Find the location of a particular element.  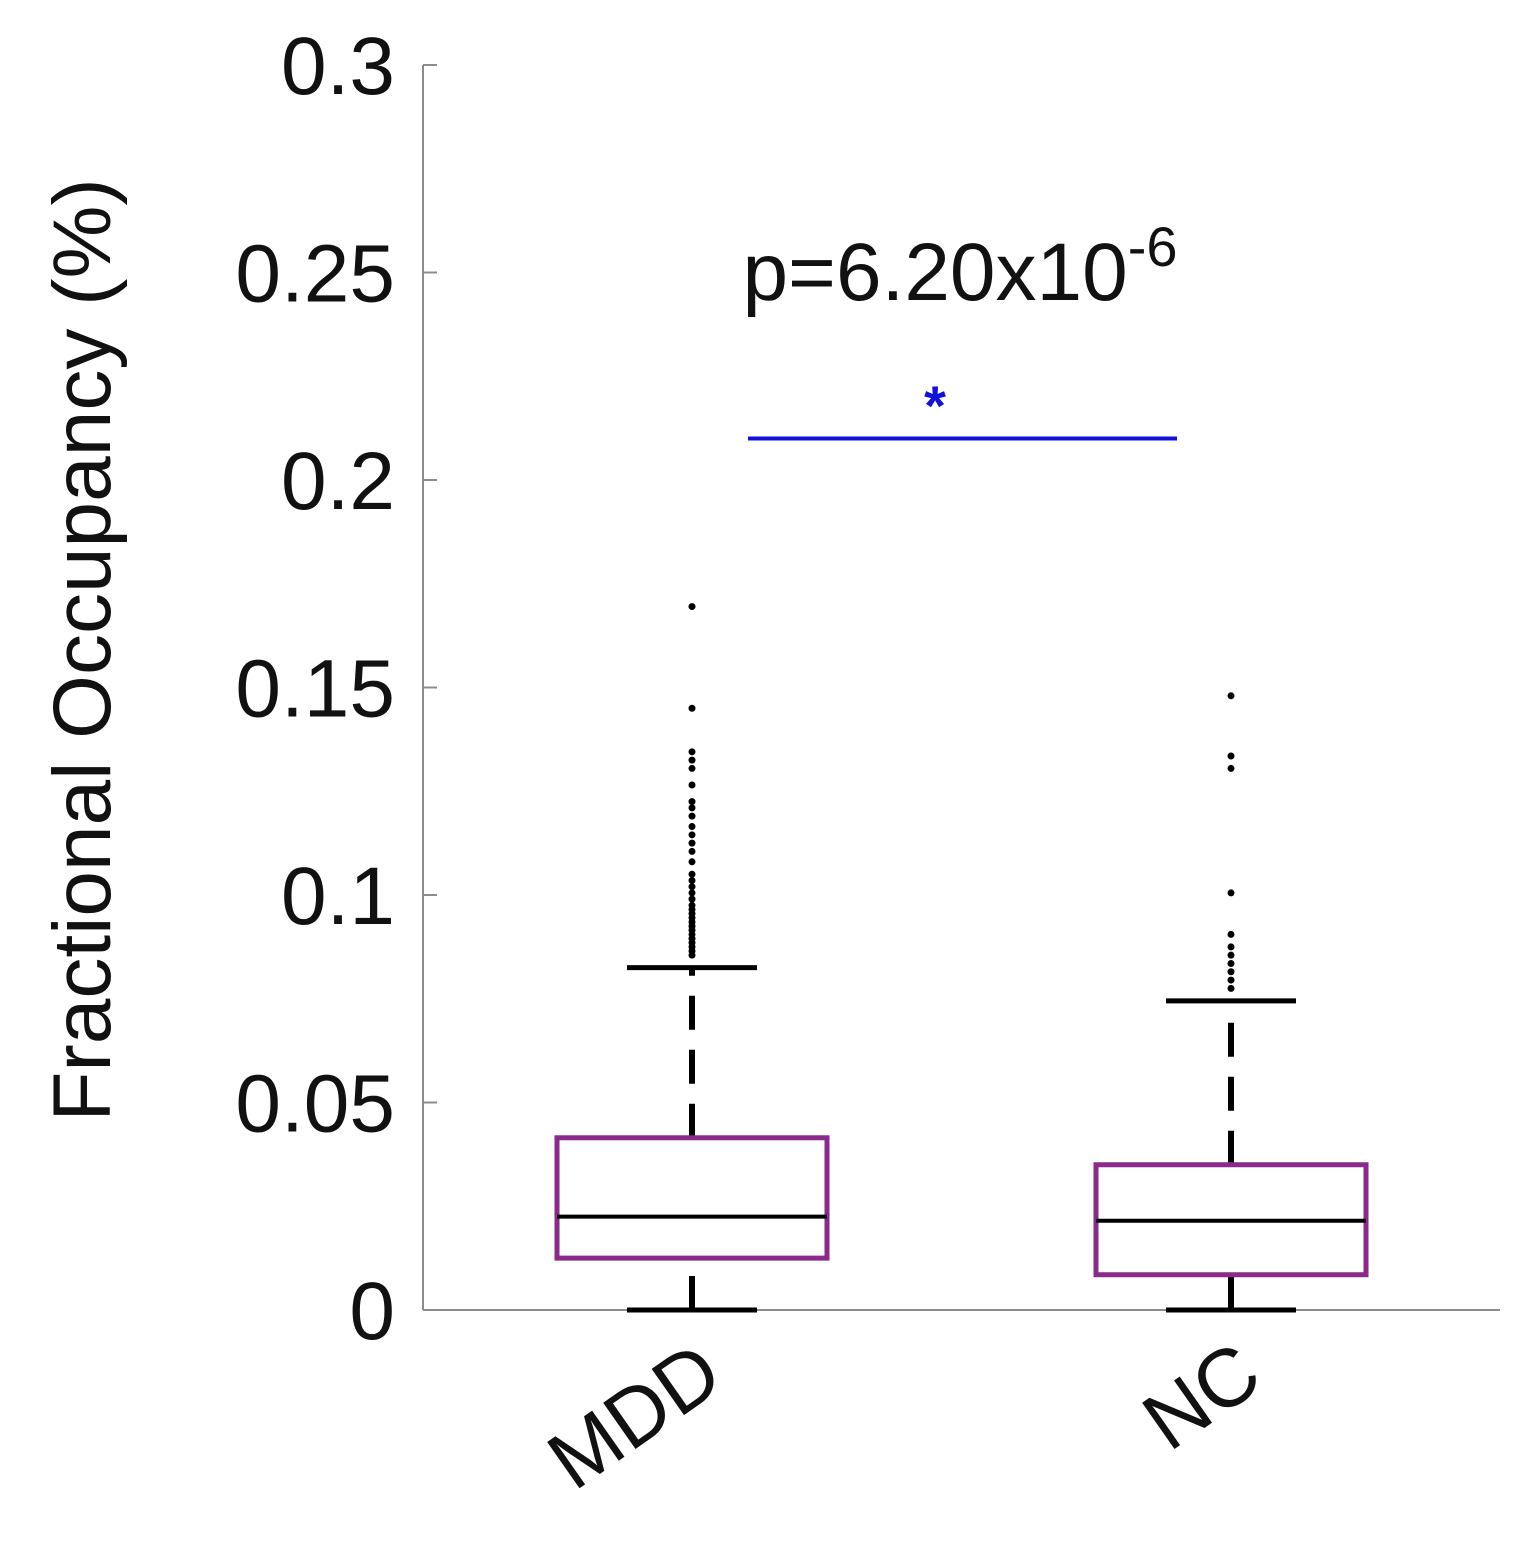

box-group-mdd is located at coordinates (692, 958).